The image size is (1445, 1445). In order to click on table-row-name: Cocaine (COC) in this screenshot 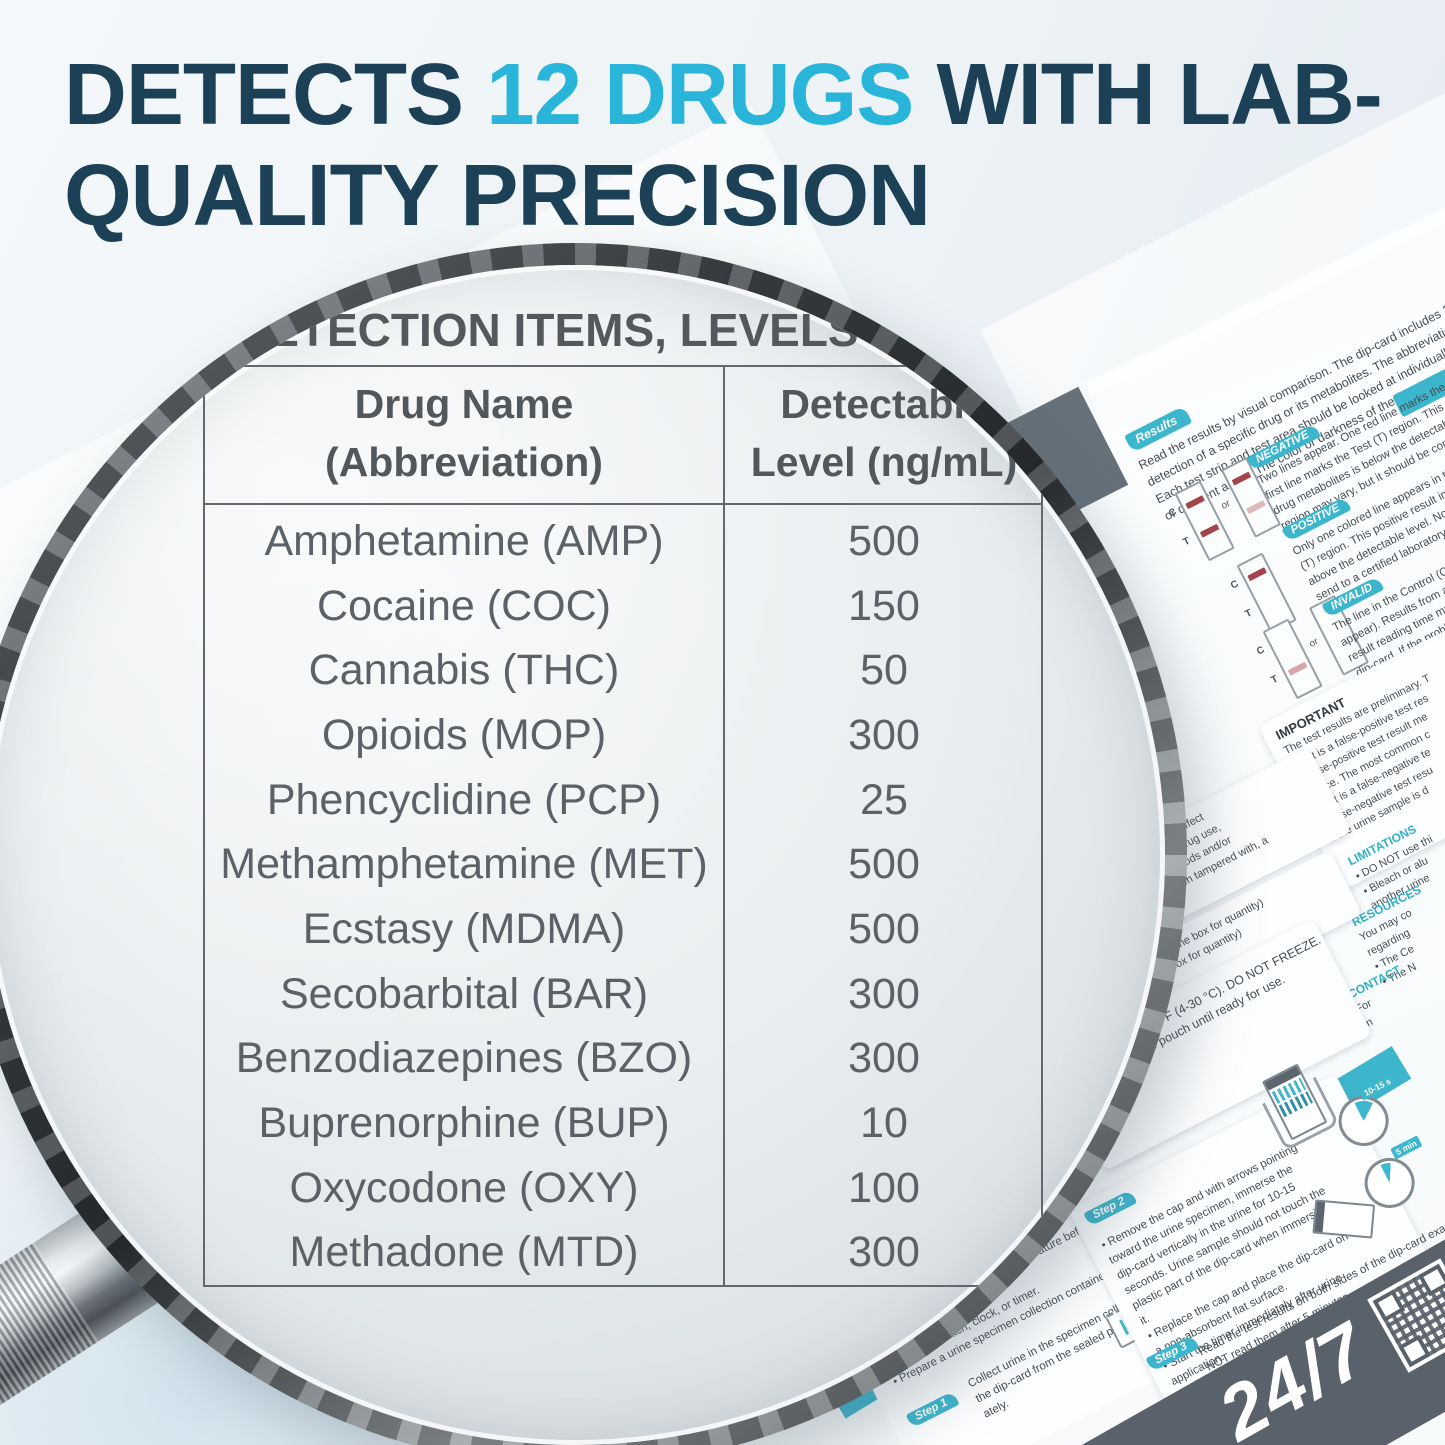, I will do `click(464, 605)`.